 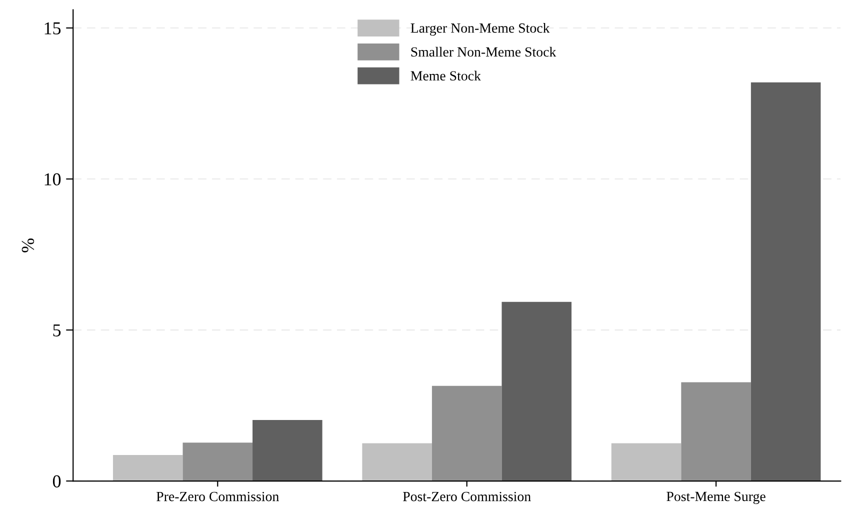 I want to click on legend-label: Larger Non-Meme Stock, so click(x=480, y=29).